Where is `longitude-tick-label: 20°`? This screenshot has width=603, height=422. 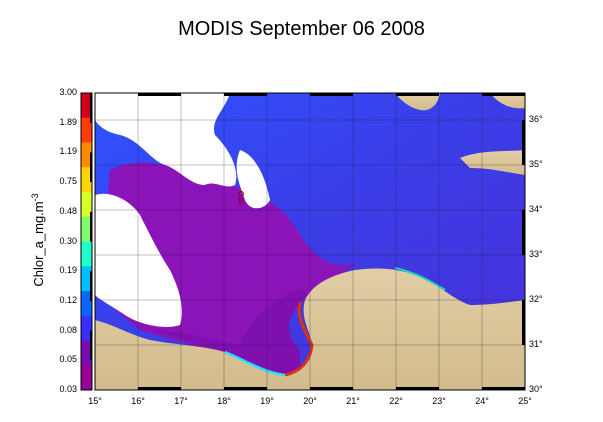 longitude-tick-label: 20° is located at coordinates (310, 401).